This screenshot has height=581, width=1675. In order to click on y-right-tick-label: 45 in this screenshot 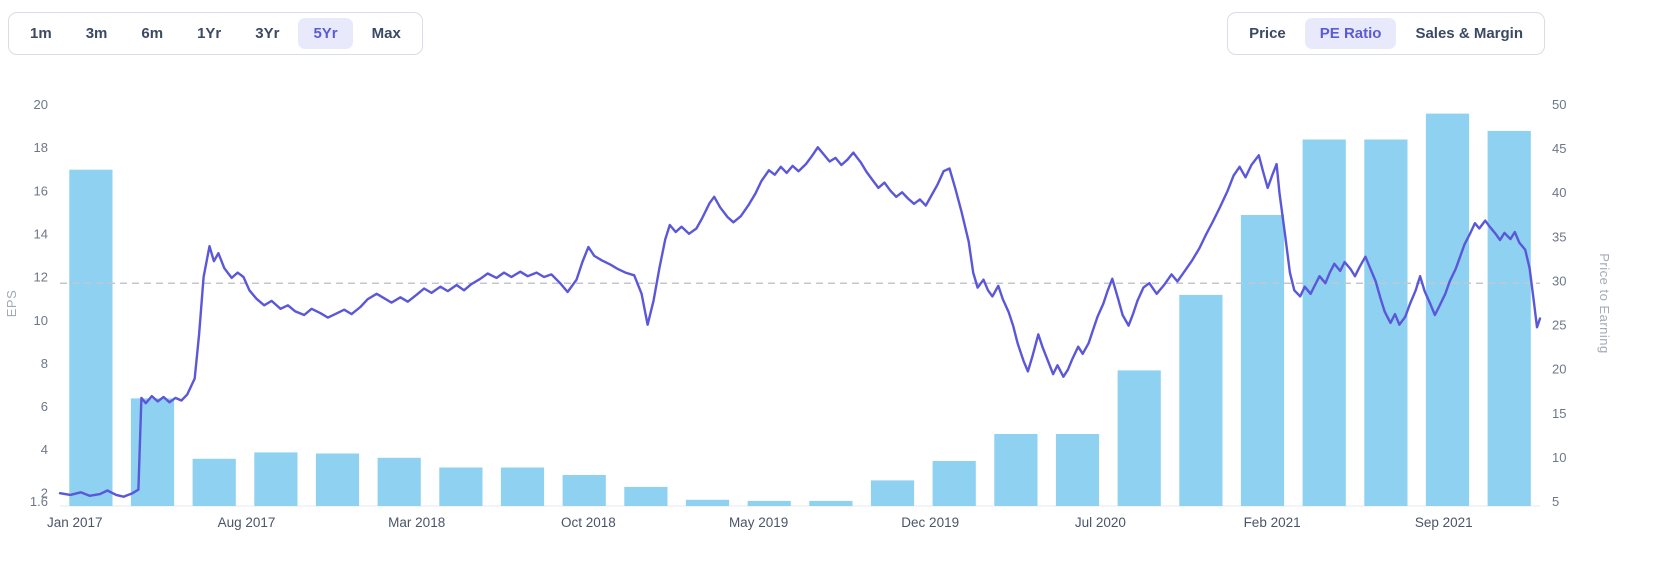, I will do `click(1559, 148)`.